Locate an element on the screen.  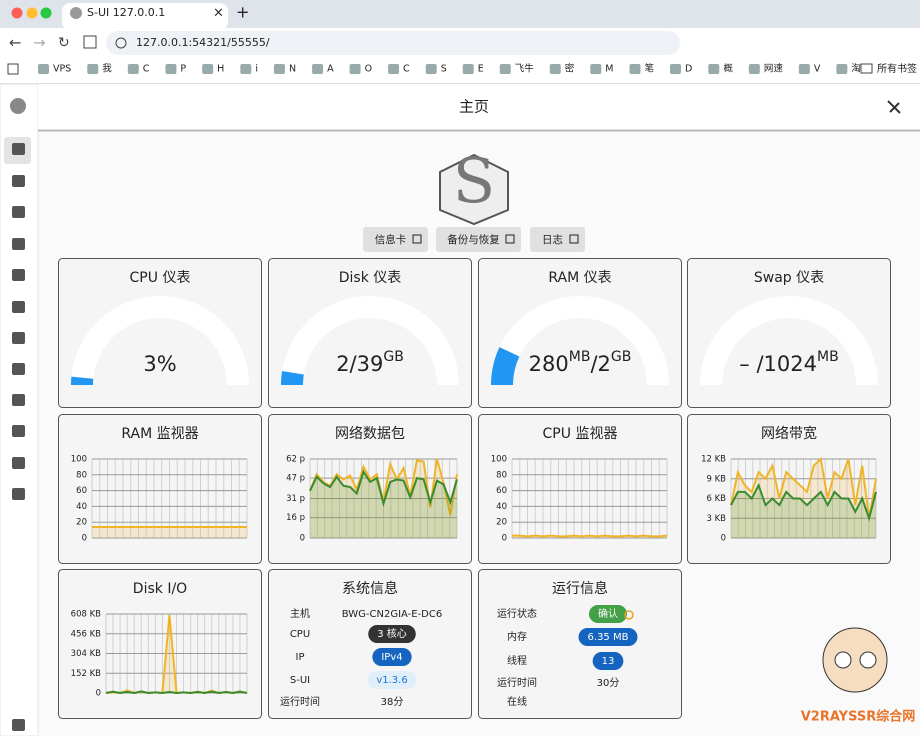
gauge-number: 280 is located at coordinates (549, 364).